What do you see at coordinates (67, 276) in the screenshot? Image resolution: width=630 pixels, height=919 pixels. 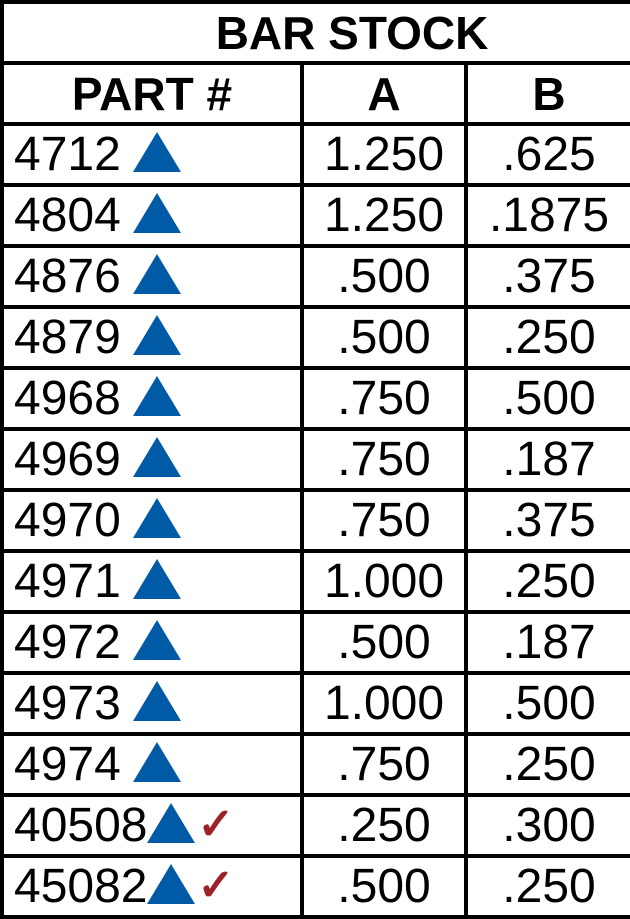 I see `part-number: 4876` at bounding box center [67, 276].